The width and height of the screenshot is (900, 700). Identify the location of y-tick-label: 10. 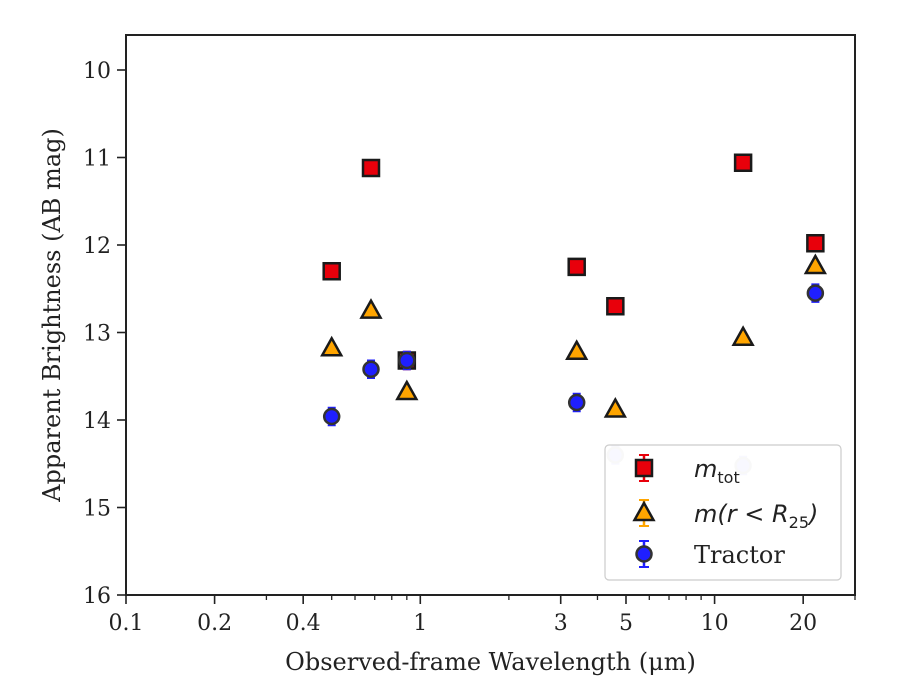
(97, 71).